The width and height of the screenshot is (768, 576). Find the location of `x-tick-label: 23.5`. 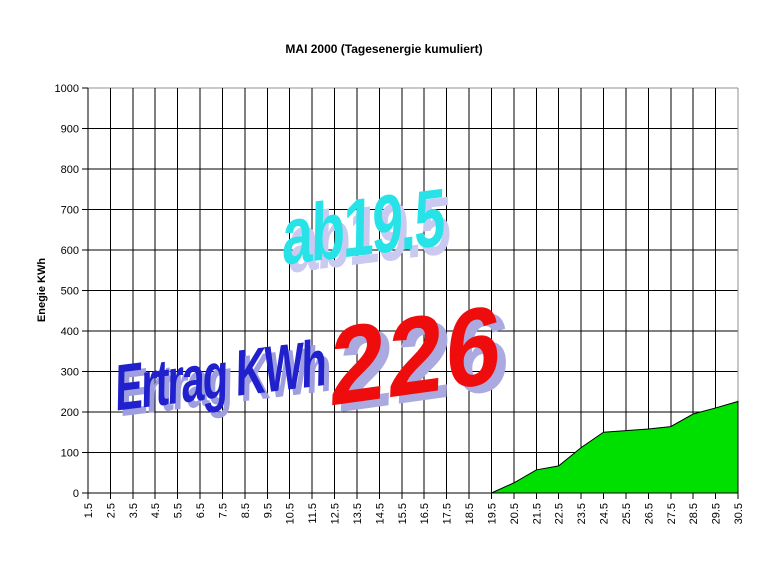

x-tick-label: 23.5 is located at coordinates (582, 513).